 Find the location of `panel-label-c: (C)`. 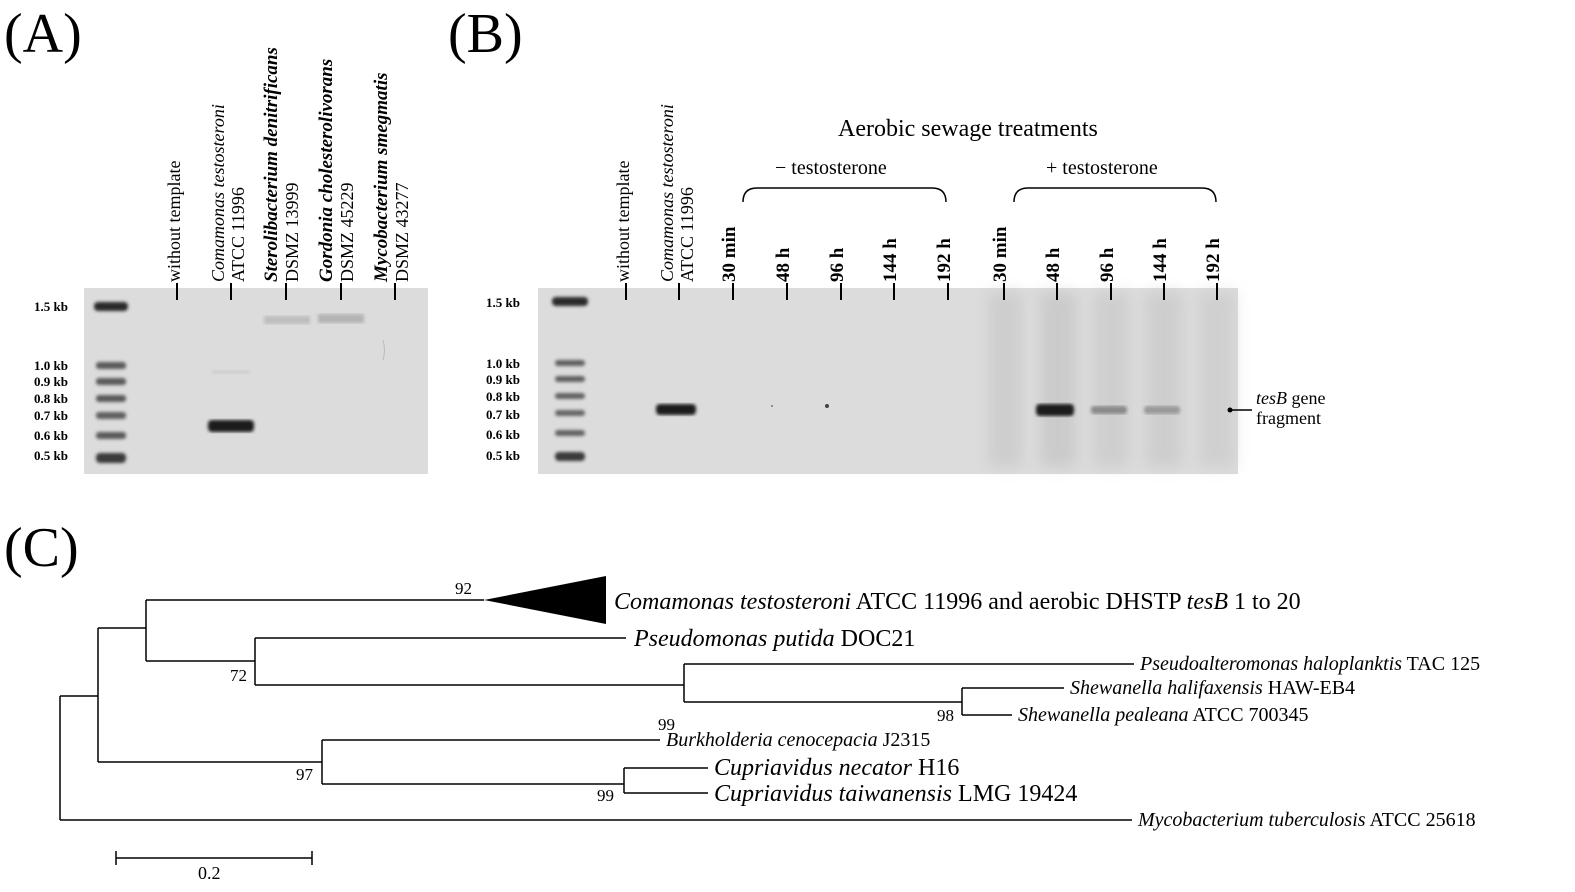

panel-label-c: (C) is located at coordinates (41, 548).